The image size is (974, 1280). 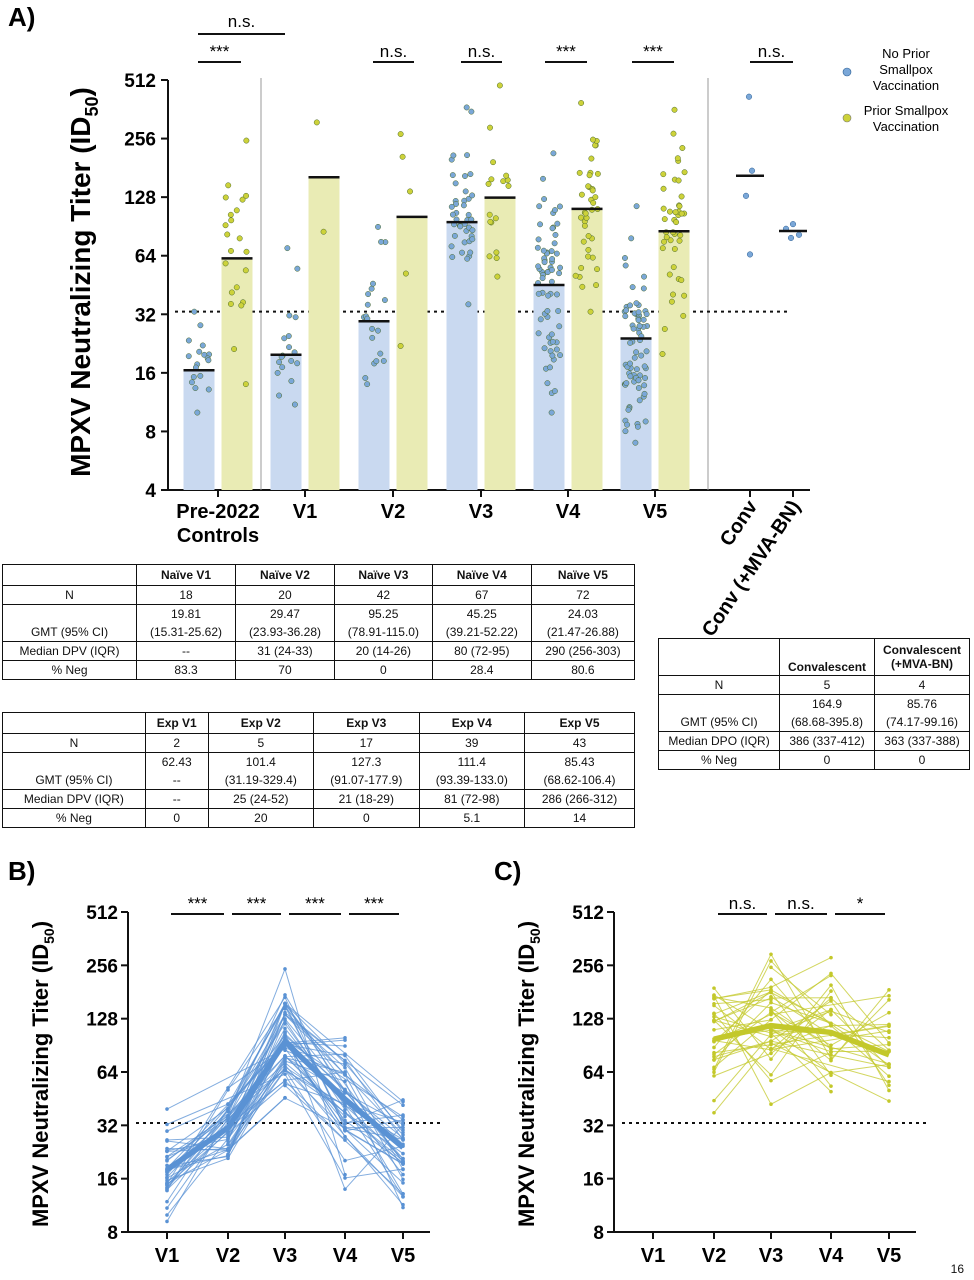 I want to click on table-cell: 363 (337-388), so click(x=922, y=741).